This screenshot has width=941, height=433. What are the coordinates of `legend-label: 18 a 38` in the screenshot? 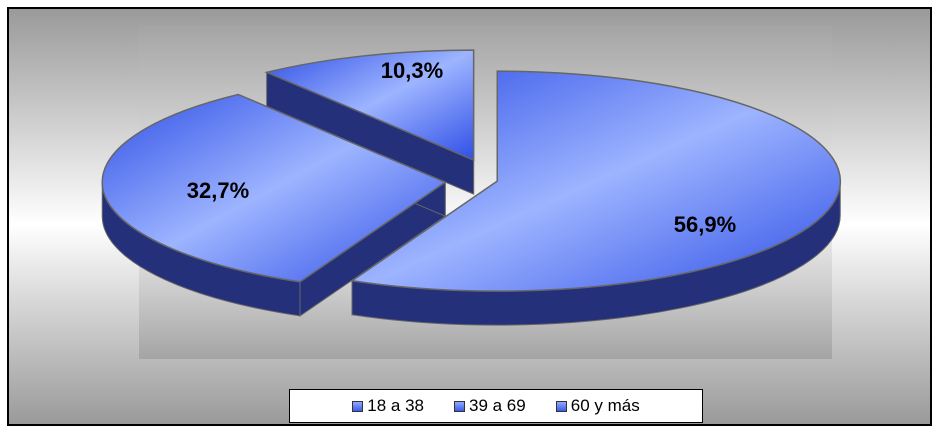 It's located at (395, 405).